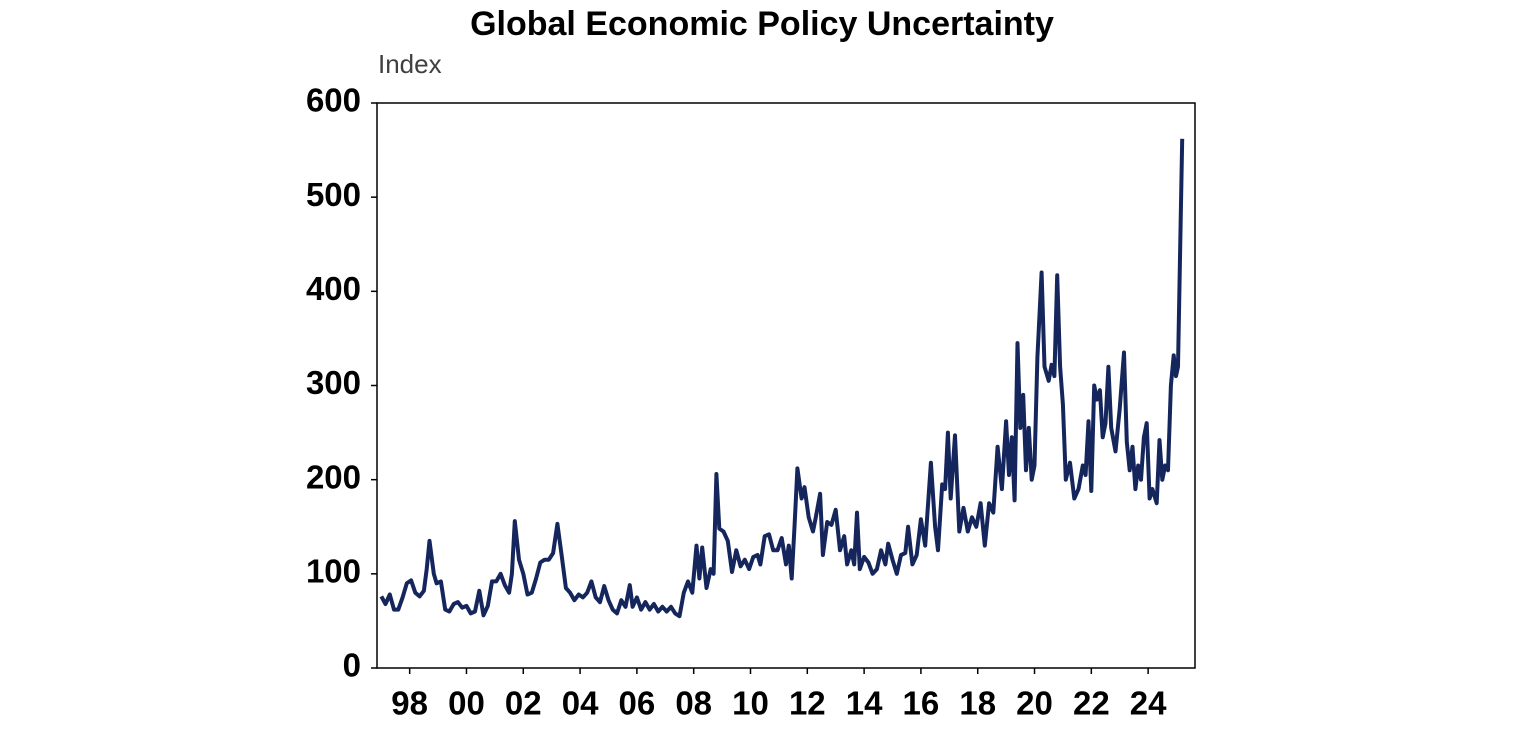  Describe the element at coordinates (352, 665) in the screenshot. I see `y-tick-label: 0` at that location.